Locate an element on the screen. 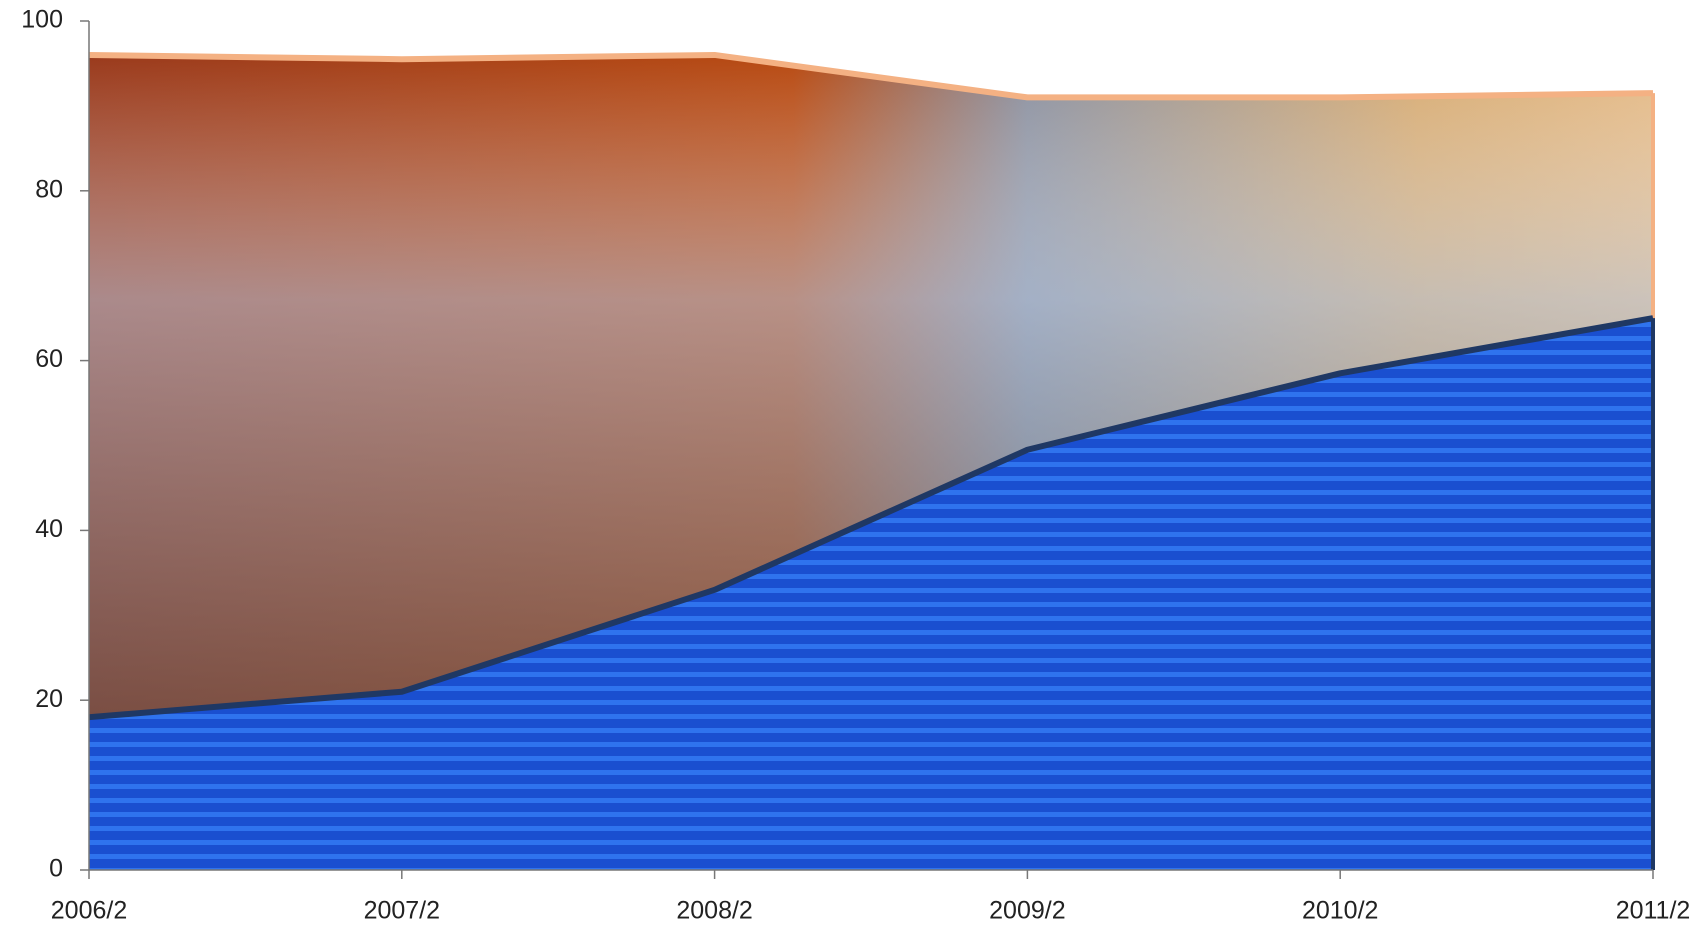  x-tick-label: 2010/2 is located at coordinates (1340, 911).